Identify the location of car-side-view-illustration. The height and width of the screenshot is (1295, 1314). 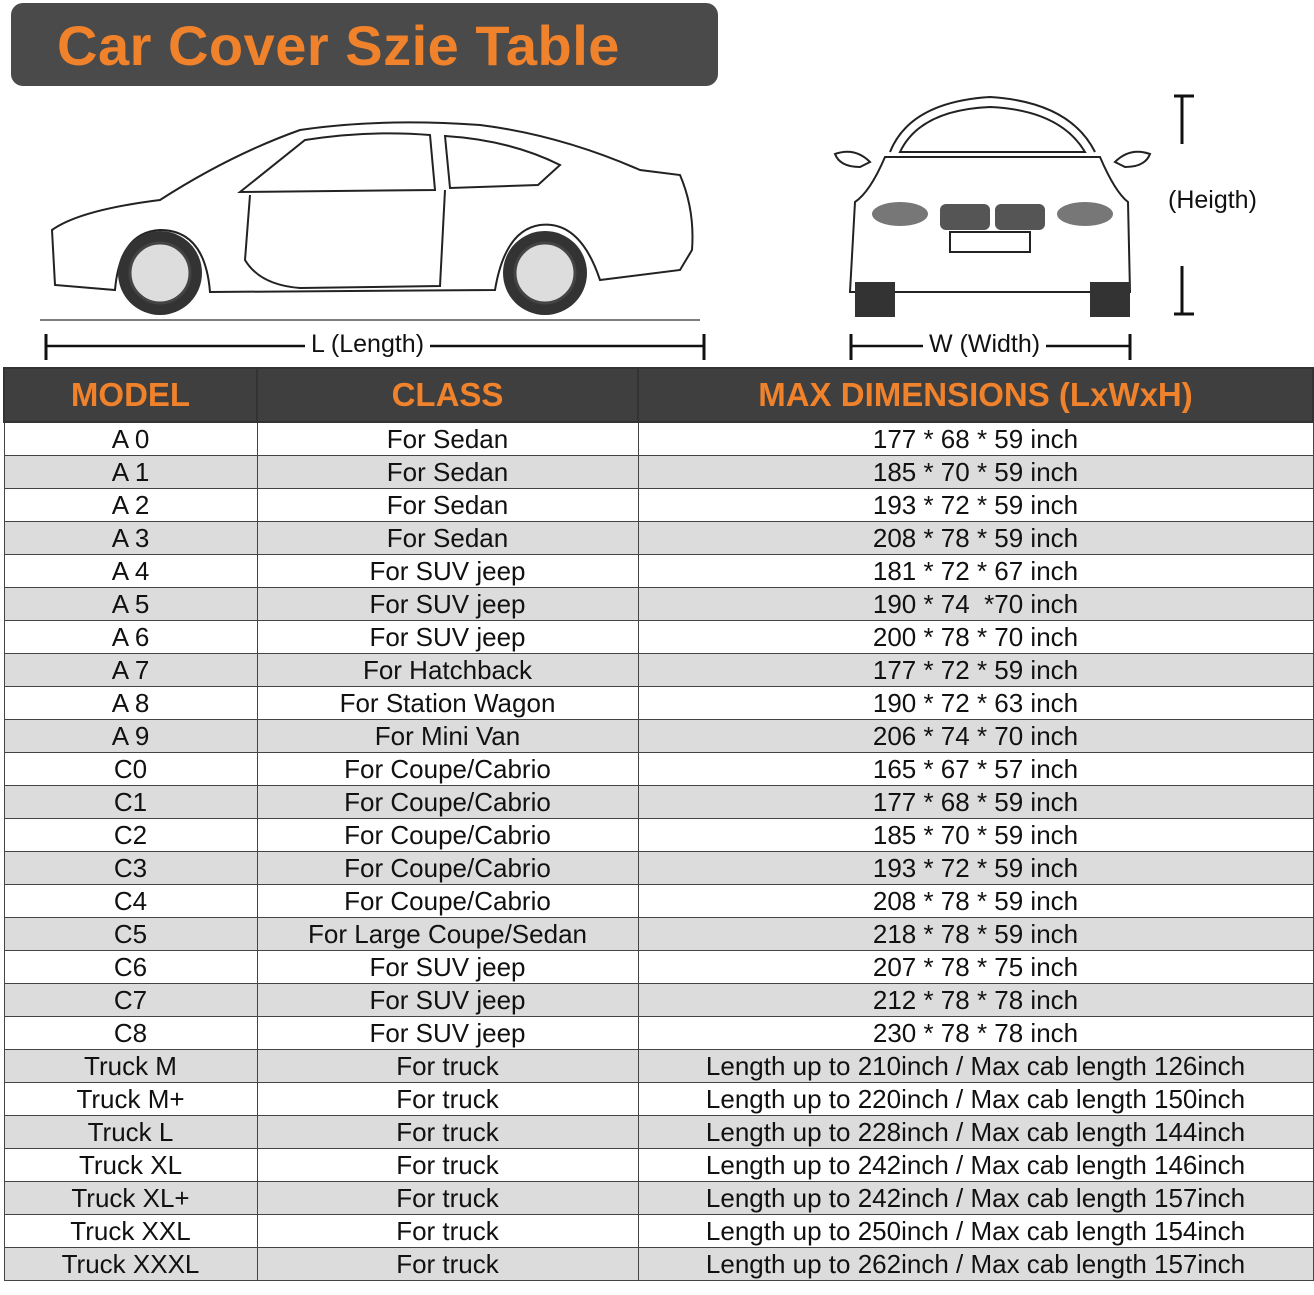
(370, 221).